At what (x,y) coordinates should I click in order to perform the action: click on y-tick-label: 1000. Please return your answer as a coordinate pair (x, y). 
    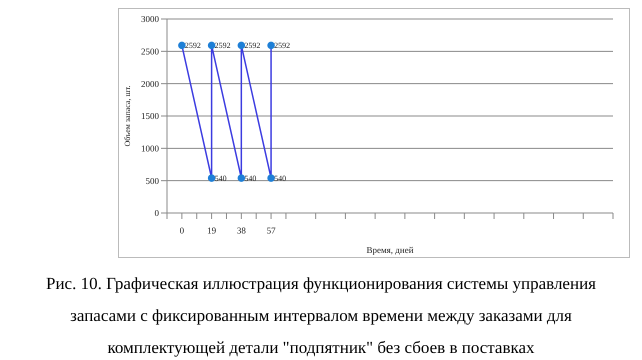
    Looking at the image, I should click on (150, 149).